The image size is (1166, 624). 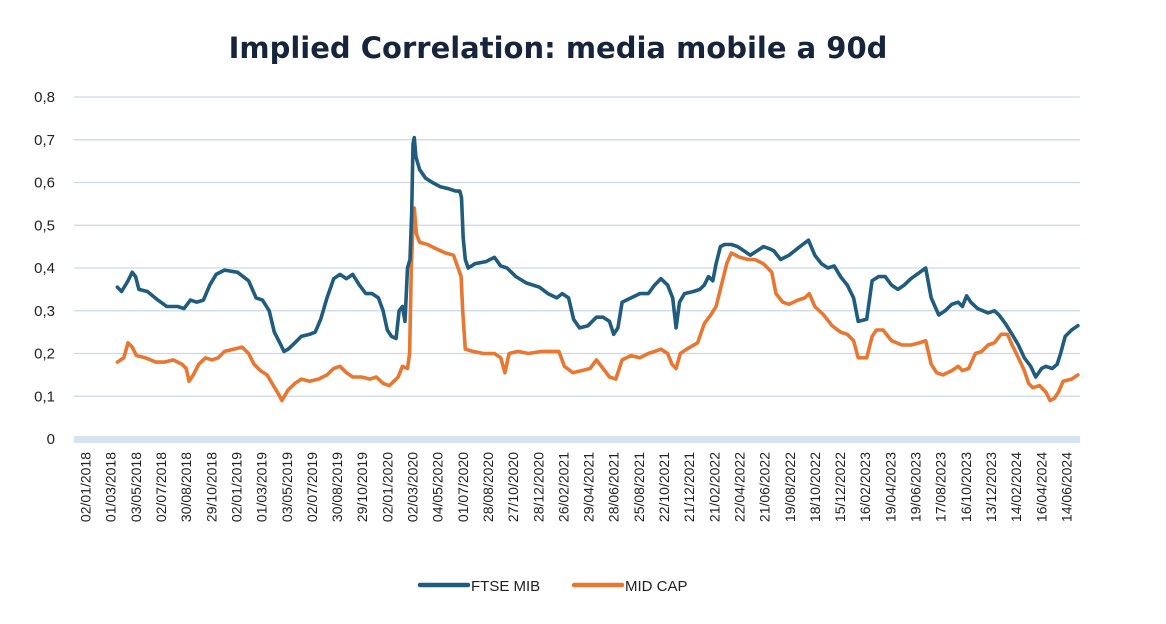 I want to click on x-tick-label: 02/07/2019, so click(x=312, y=487).